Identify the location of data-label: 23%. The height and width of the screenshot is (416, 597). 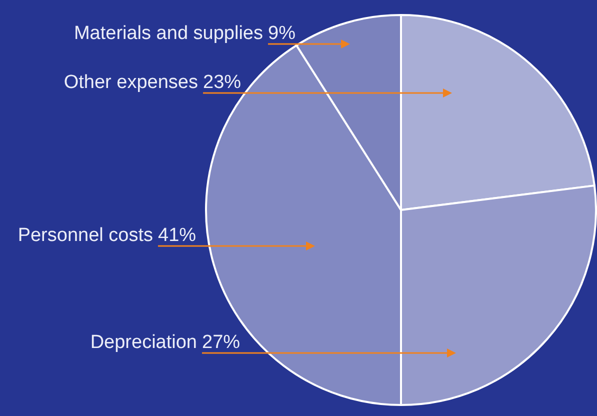
(222, 82).